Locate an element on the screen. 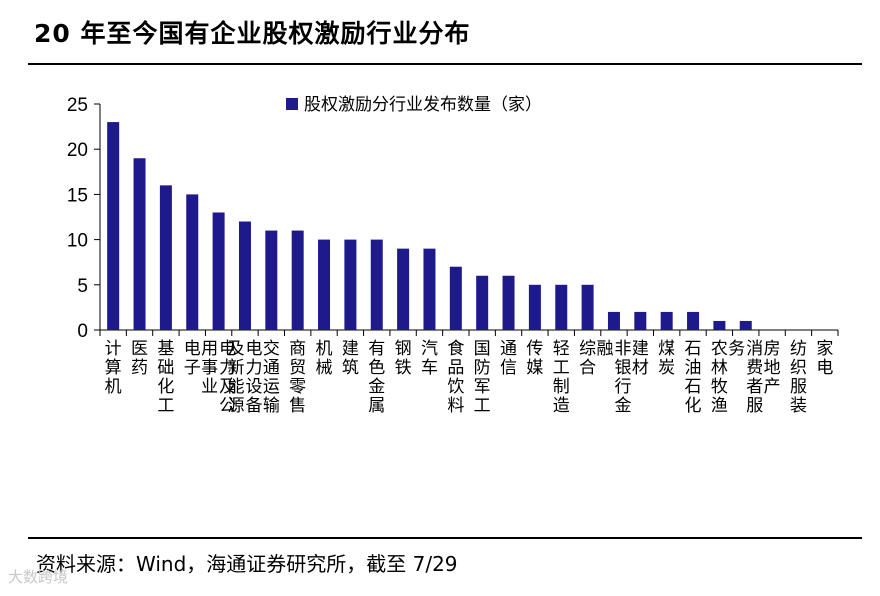 Image resolution: width=880 pixels, height=596 pixels. x-category-label: 色 is located at coordinates (376, 368).